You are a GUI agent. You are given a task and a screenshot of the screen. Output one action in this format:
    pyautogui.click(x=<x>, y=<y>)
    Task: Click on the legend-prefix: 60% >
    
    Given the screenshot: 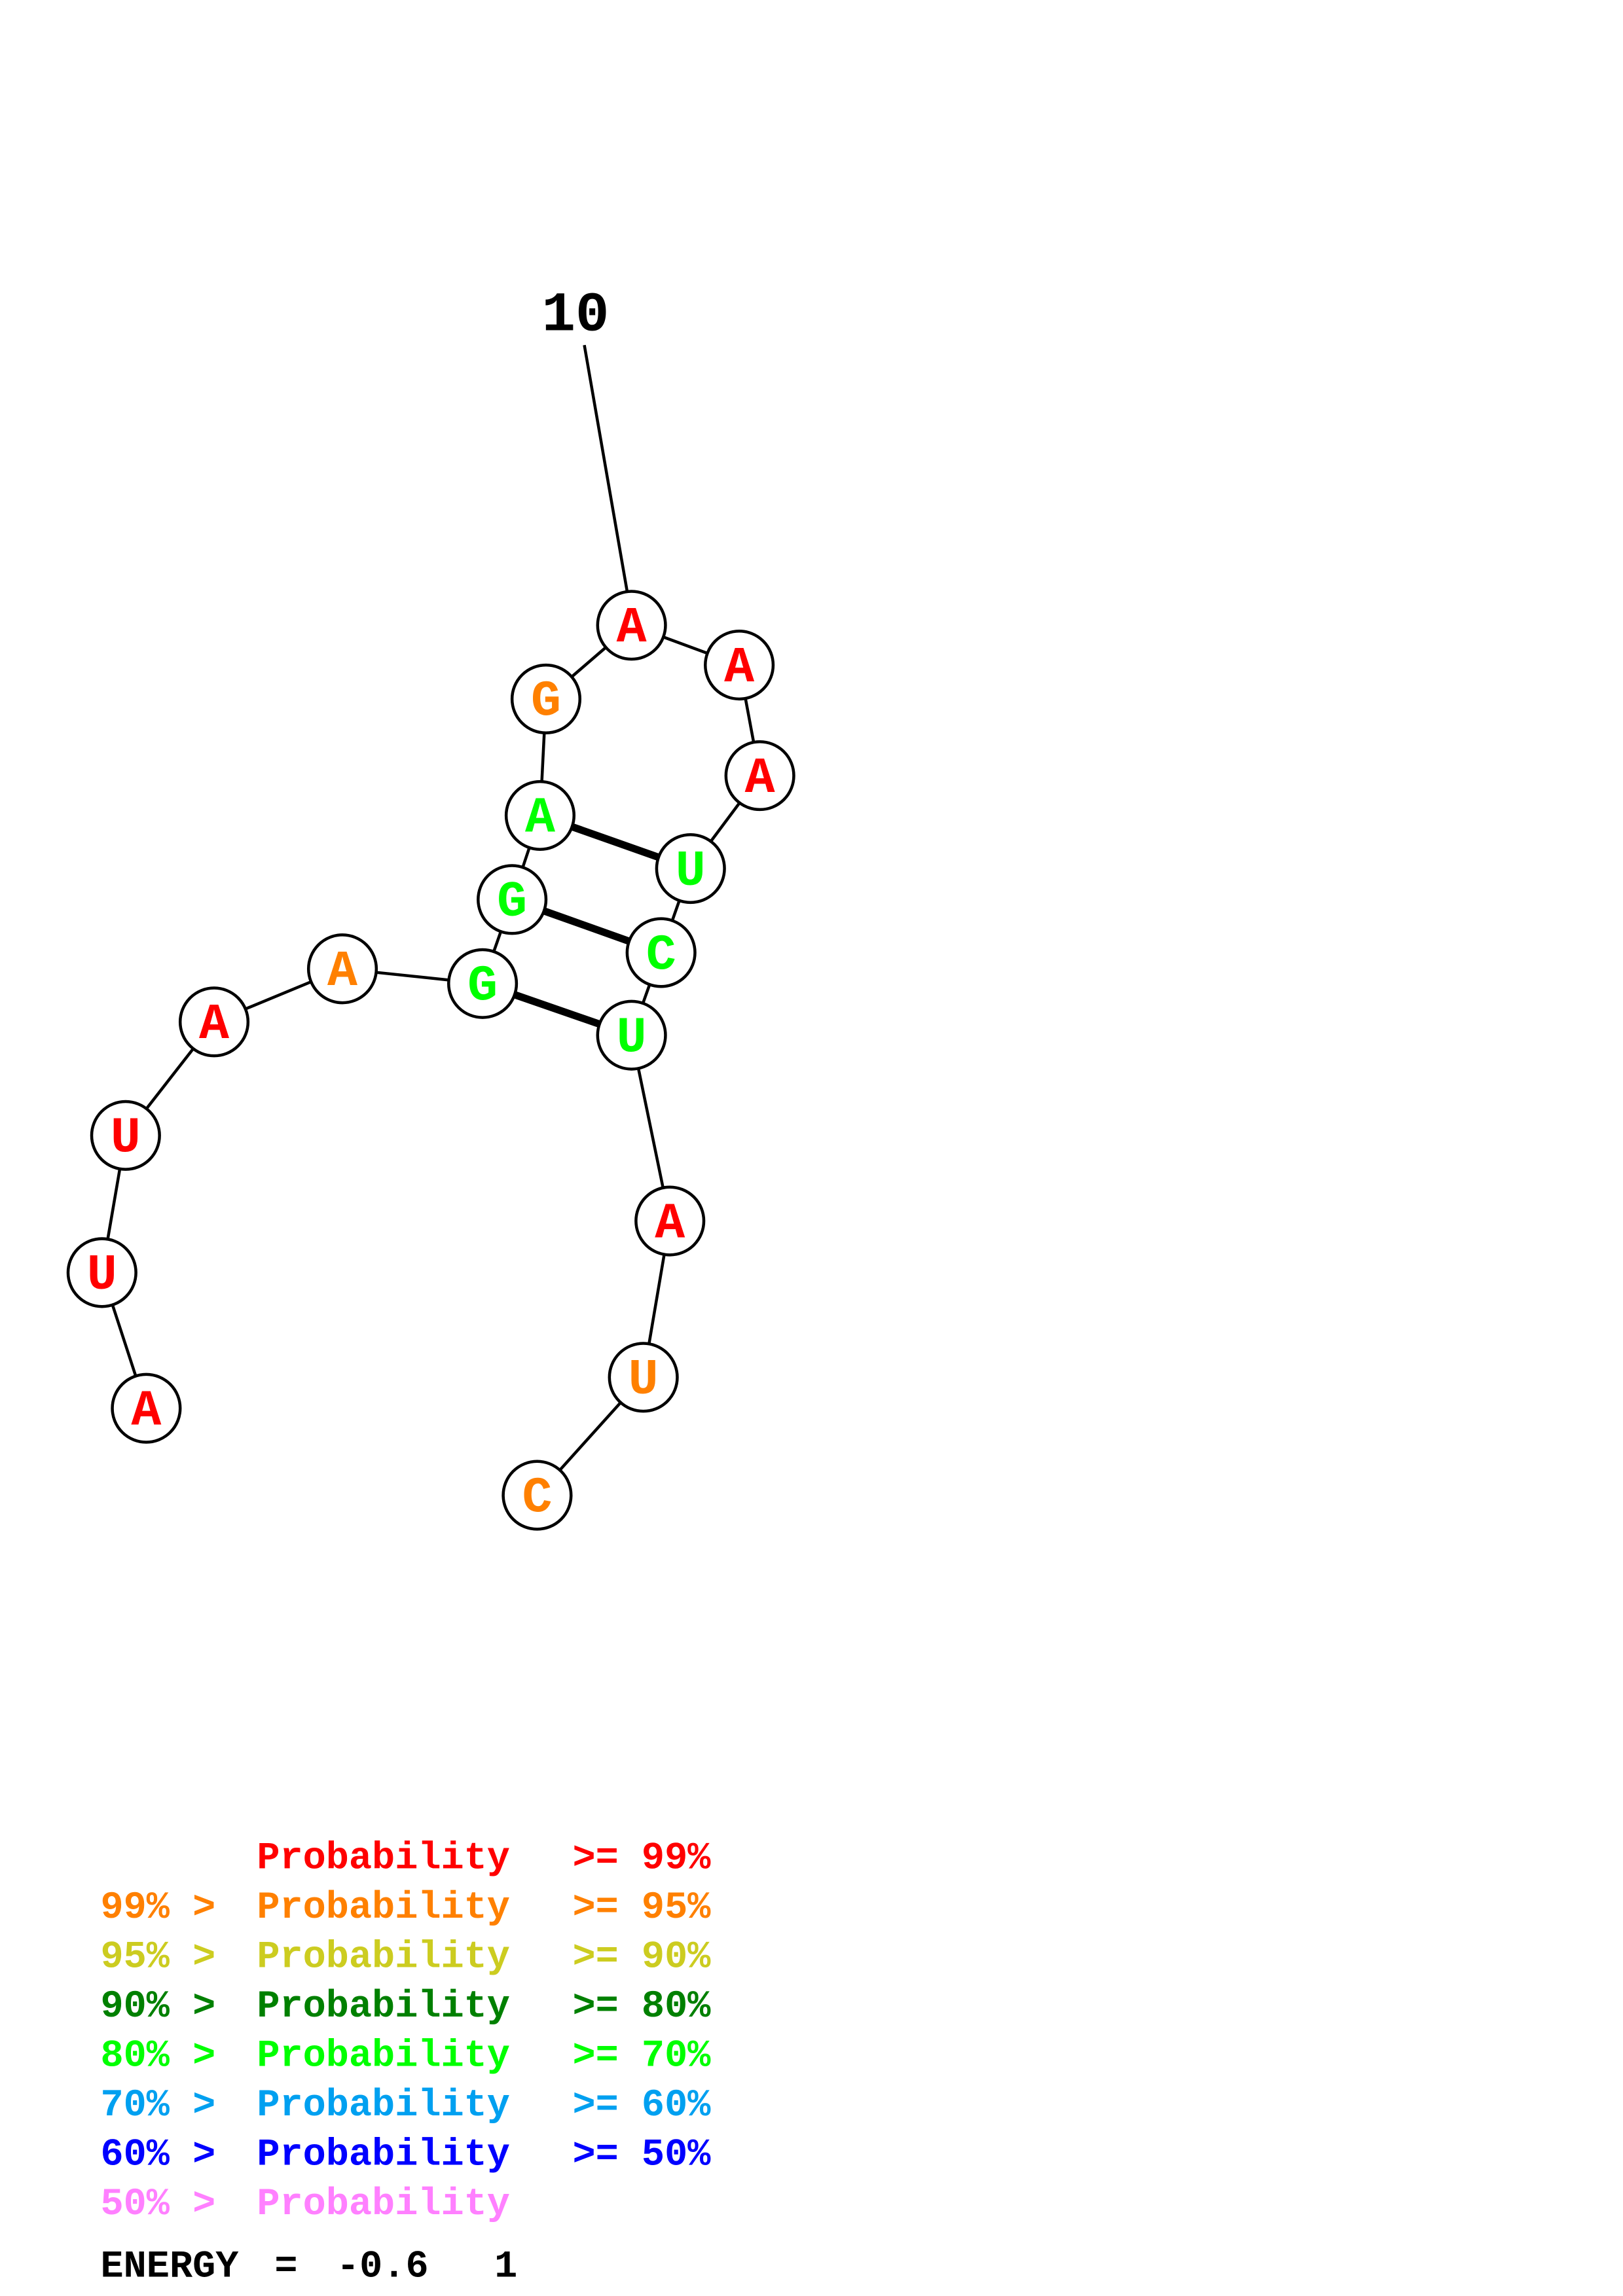 What is the action you would take?
    pyautogui.click(x=158, y=2154)
    